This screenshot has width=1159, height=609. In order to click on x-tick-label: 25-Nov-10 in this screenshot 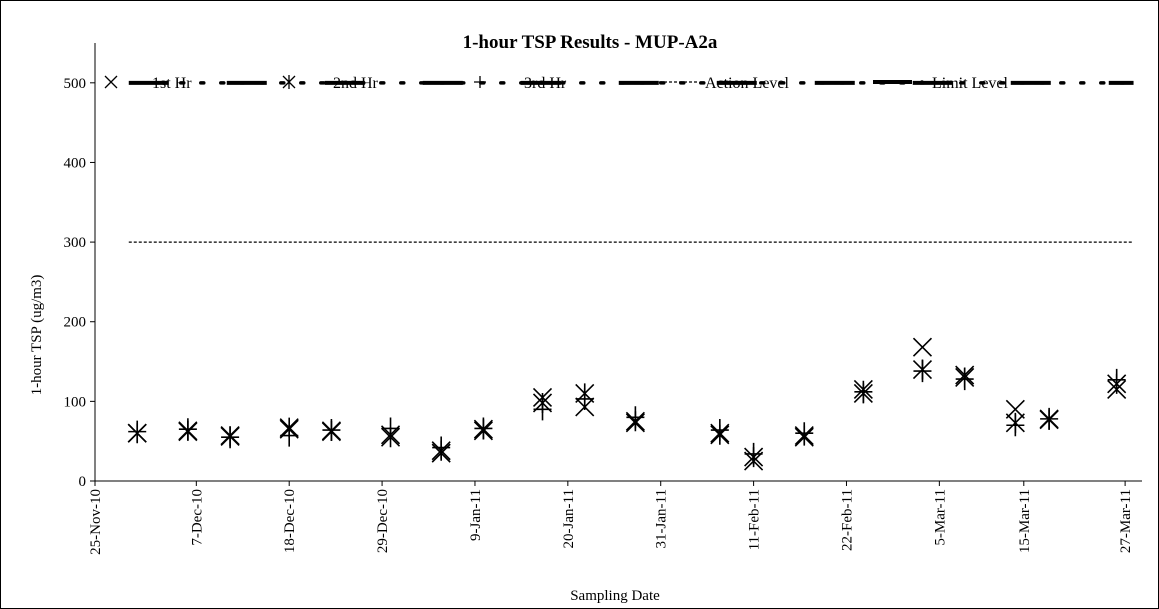, I will do `click(96, 522)`.